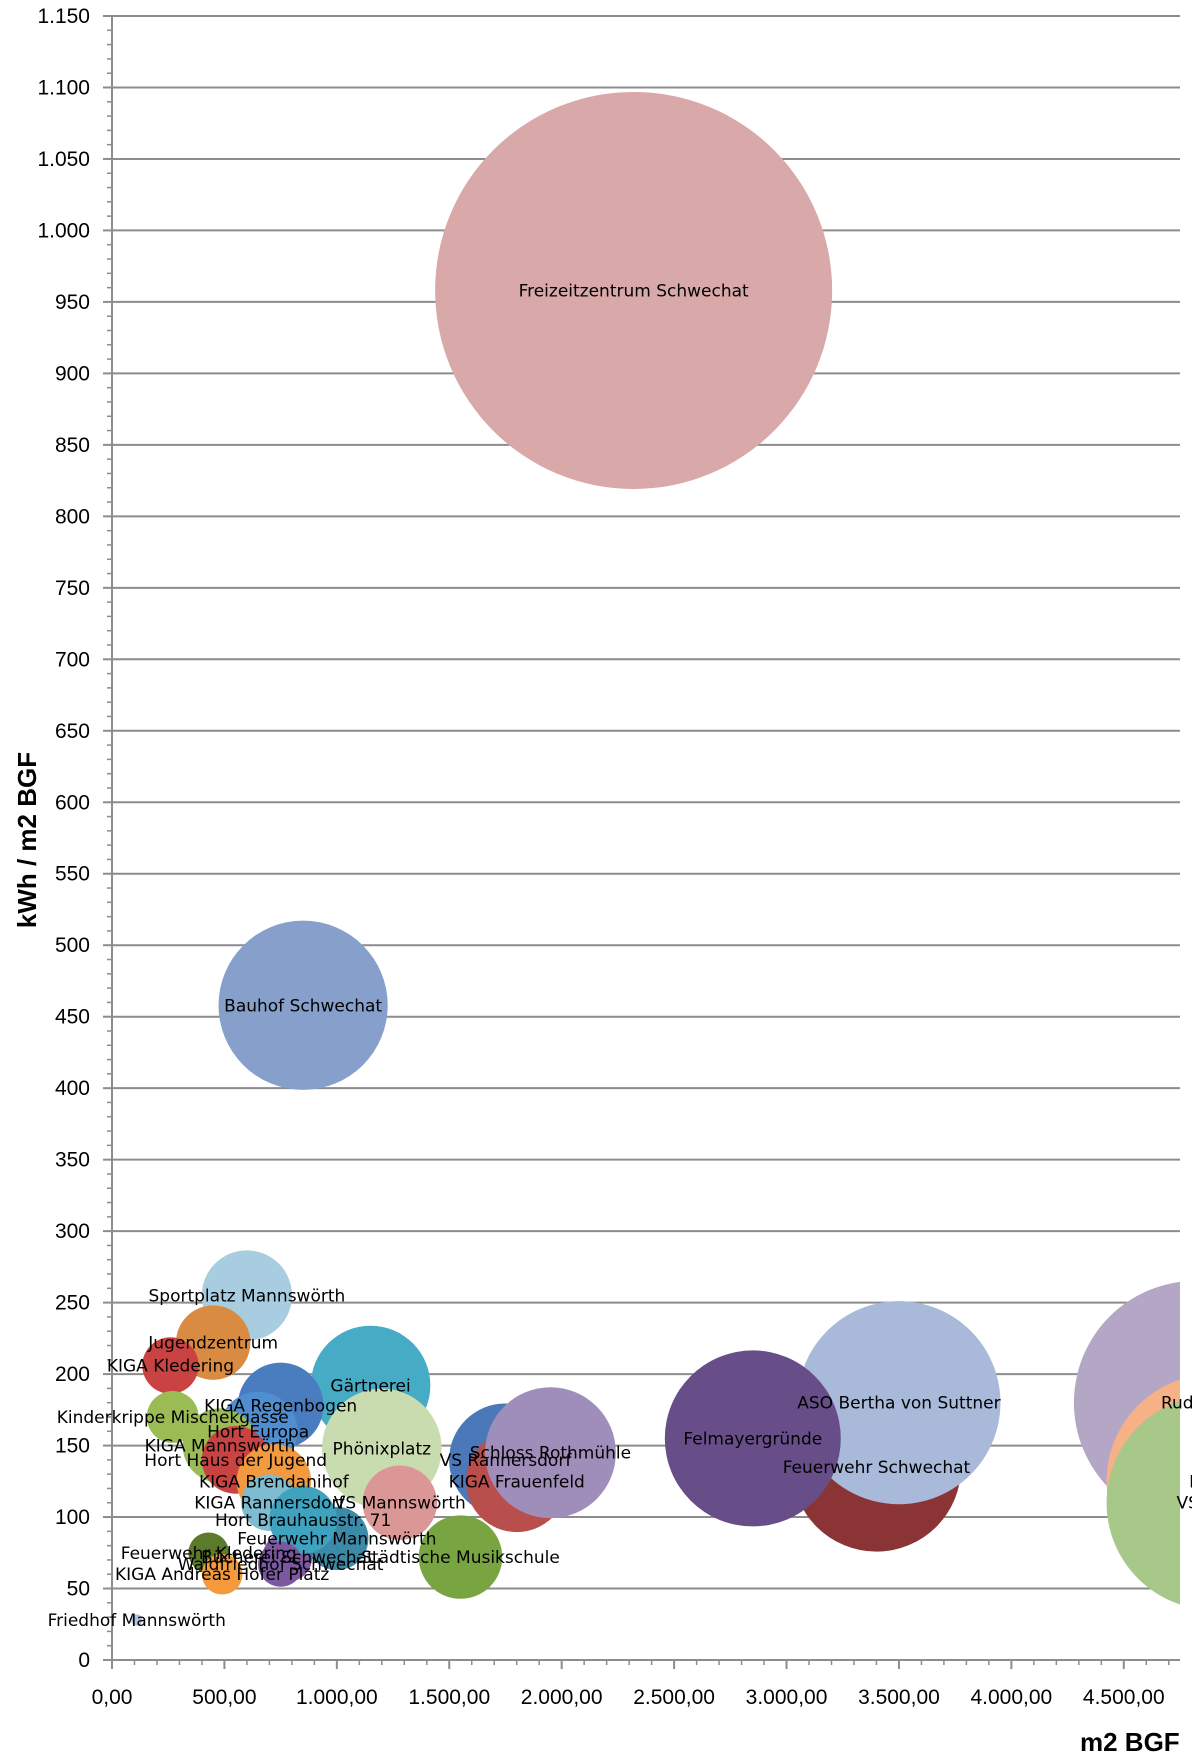 The height and width of the screenshot is (1756, 1192). I want to click on y-tick-label: 150, so click(72, 1446).